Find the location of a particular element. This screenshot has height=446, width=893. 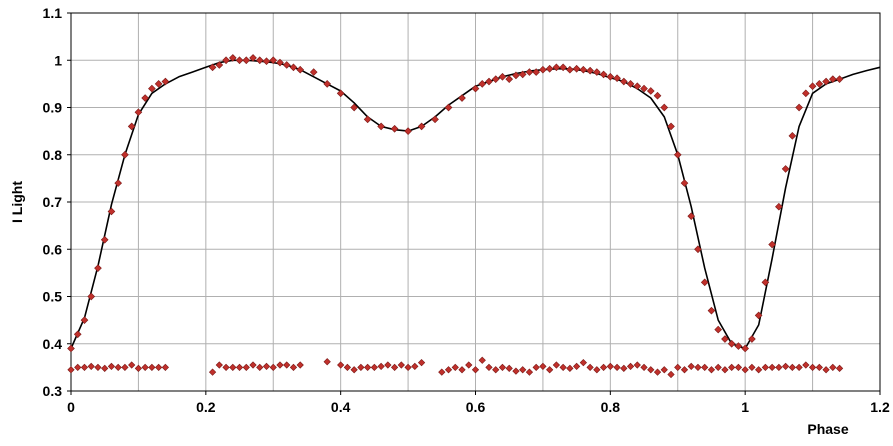

y-tick-label: 0.9 is located at coordinates (53, 108).